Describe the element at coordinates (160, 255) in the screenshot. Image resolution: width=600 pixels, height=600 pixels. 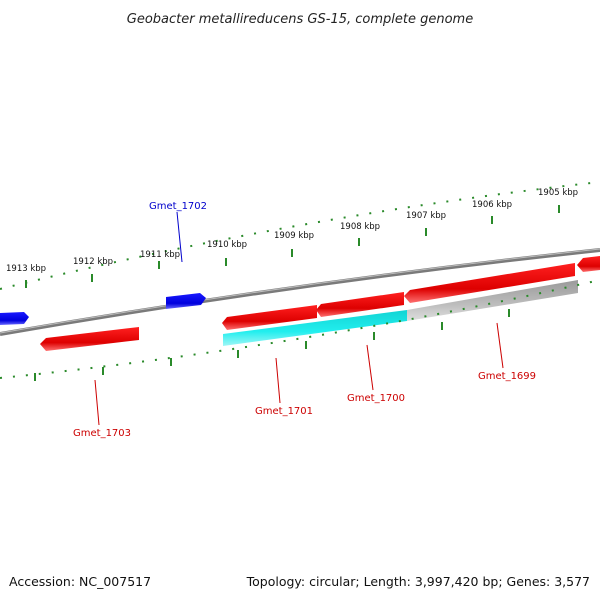
I see `kbp-label: 1911 kbp` at that location.